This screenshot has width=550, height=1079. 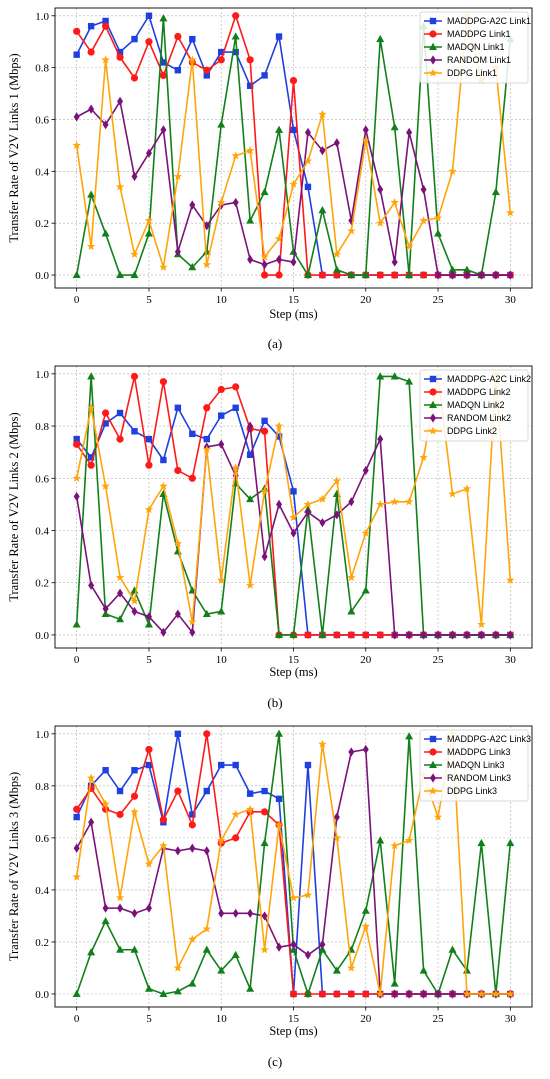 What do you see at coordinates (14, 506) in the screenshot?
I see `y-axis-label: Transfer Rate of V2V Links 2 (Mbps)` at bounding box center [14, 506].